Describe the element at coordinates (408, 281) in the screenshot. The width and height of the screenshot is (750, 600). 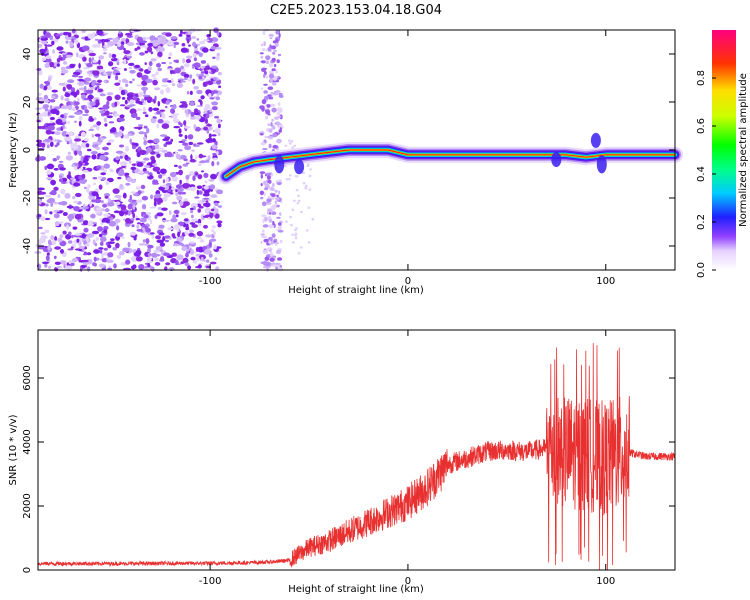
I see `x-tick-label: 0` at that location.